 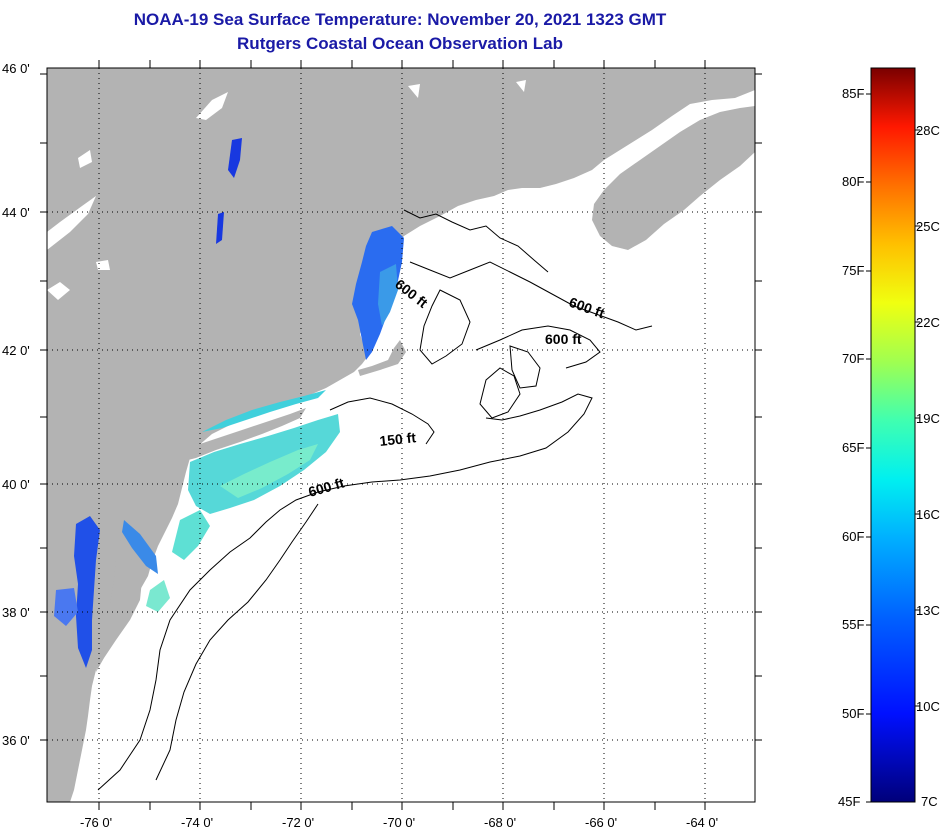 What do you see at coordinates (928, 514) in the screenshot?
I see `colorbar-c-label: 16C` at bounding box center [928, 514].